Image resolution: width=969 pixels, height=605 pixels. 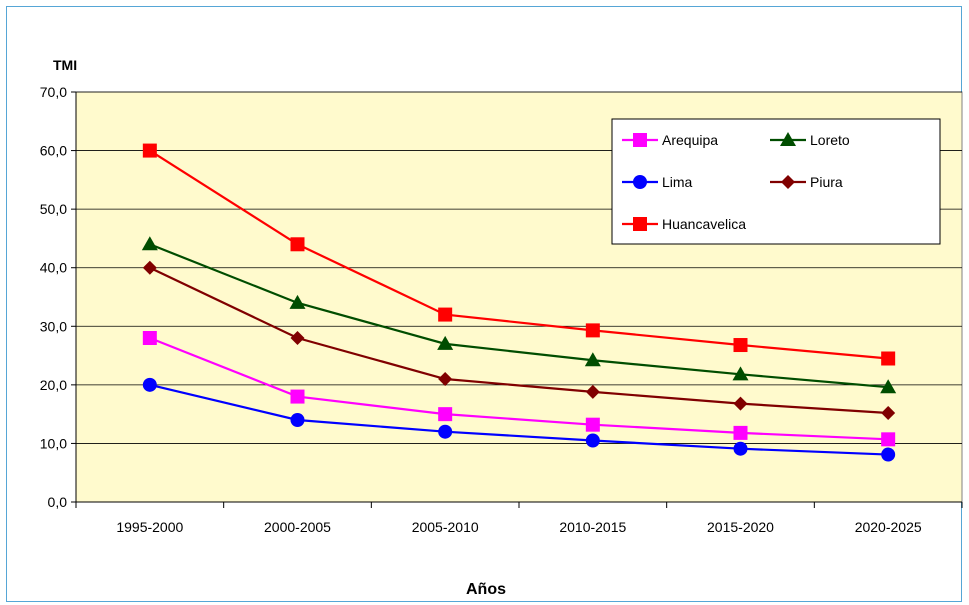 I want to click on y-tick-label: 20,0, so click(x=53, y=385).